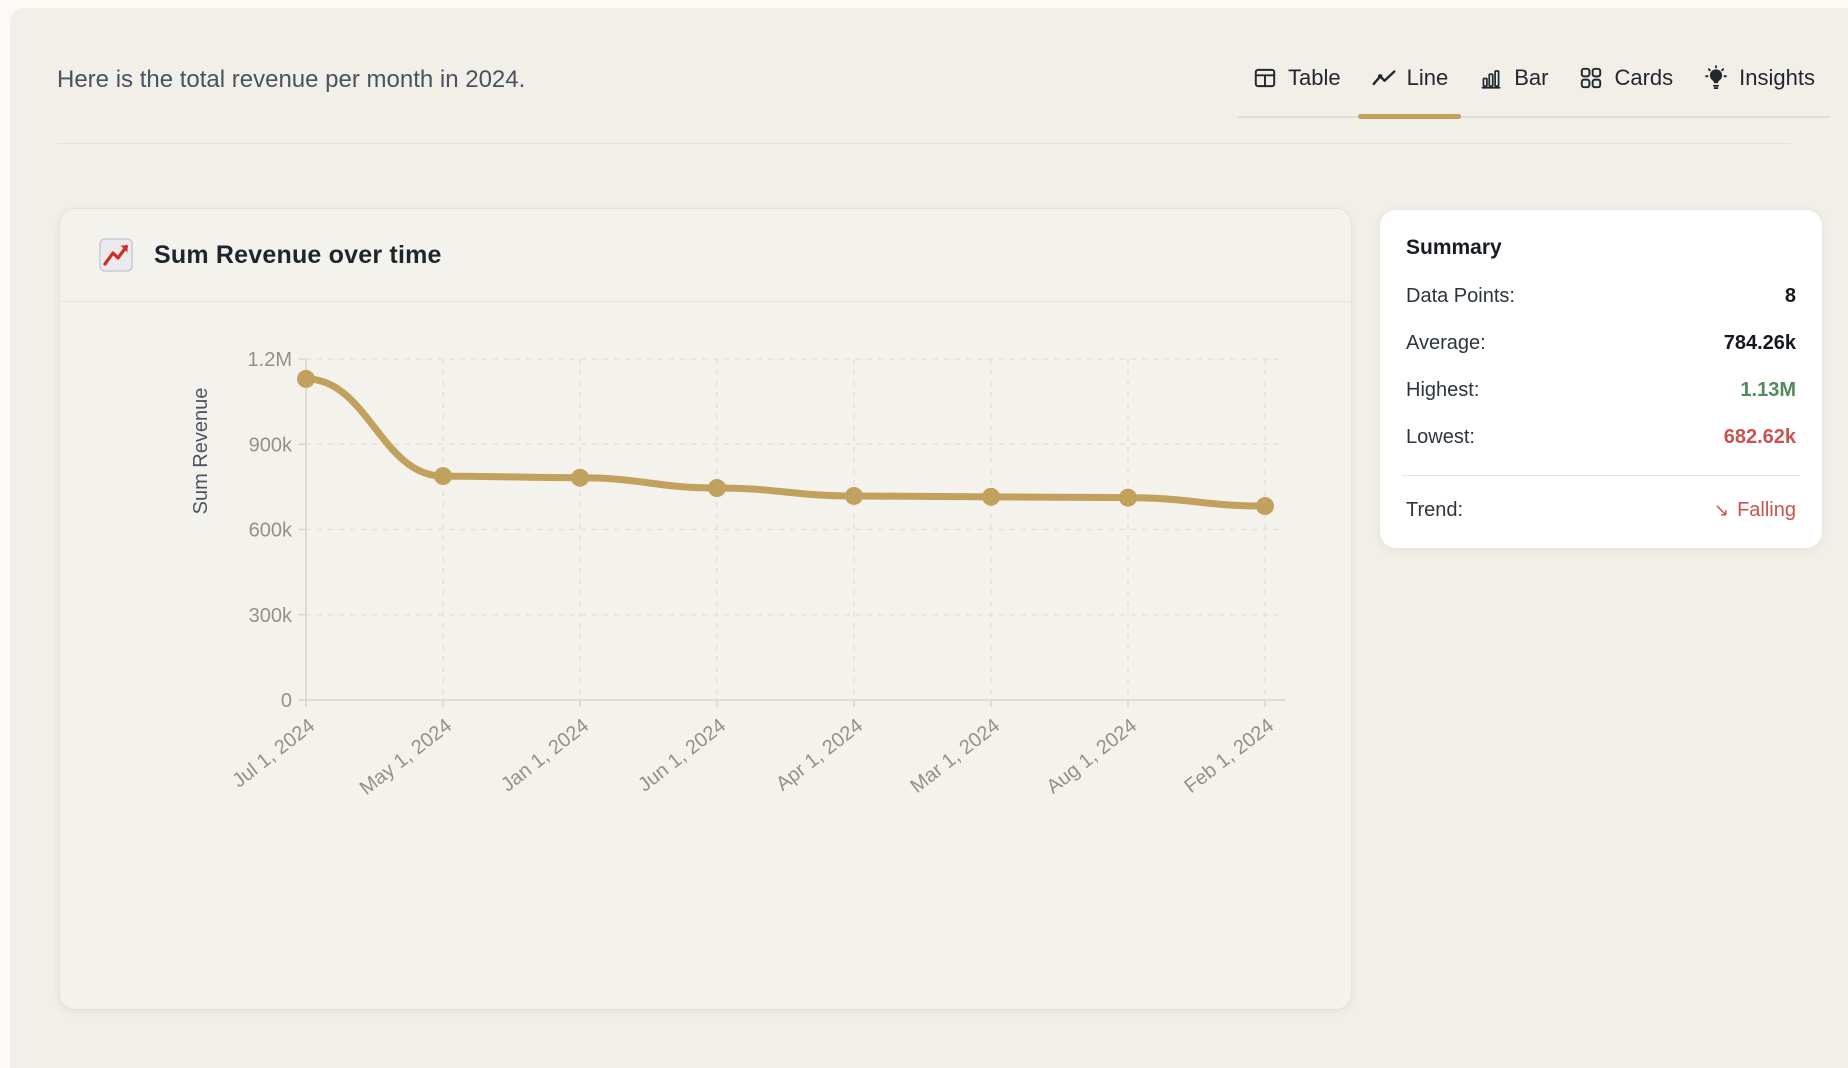 Image resolution: width=1848 pixels, height=1068 pixels. Describe the element at coordinates (705, 301) in the screenshot. I see `chart-card-divider` at that location.